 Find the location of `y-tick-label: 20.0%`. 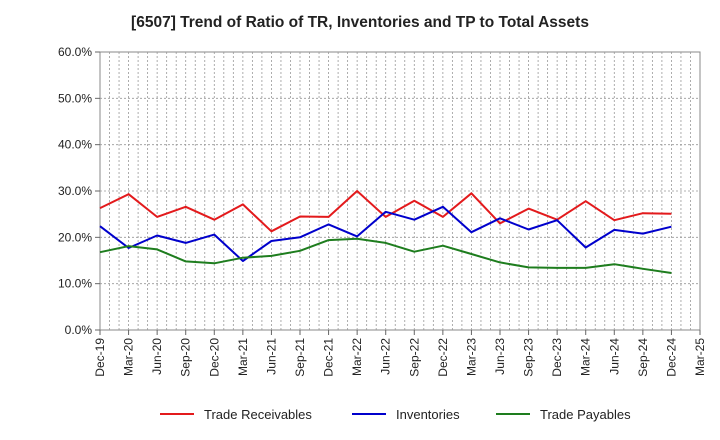

y-tick-label: 20.0% is located at coordinates (75, 237).